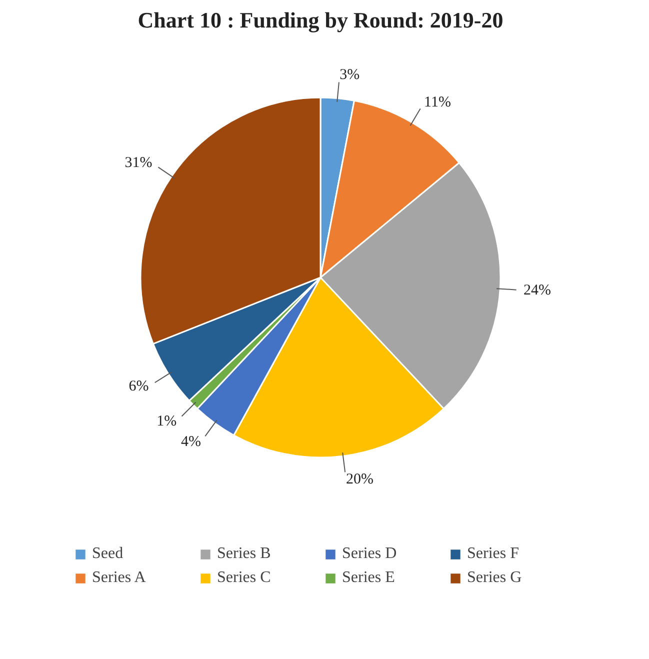 The height and width of the screenshot is (659, 649). Describe the element at coordinates (493, 554) in the screenshot. I see `legend-label: Series F` at that location.